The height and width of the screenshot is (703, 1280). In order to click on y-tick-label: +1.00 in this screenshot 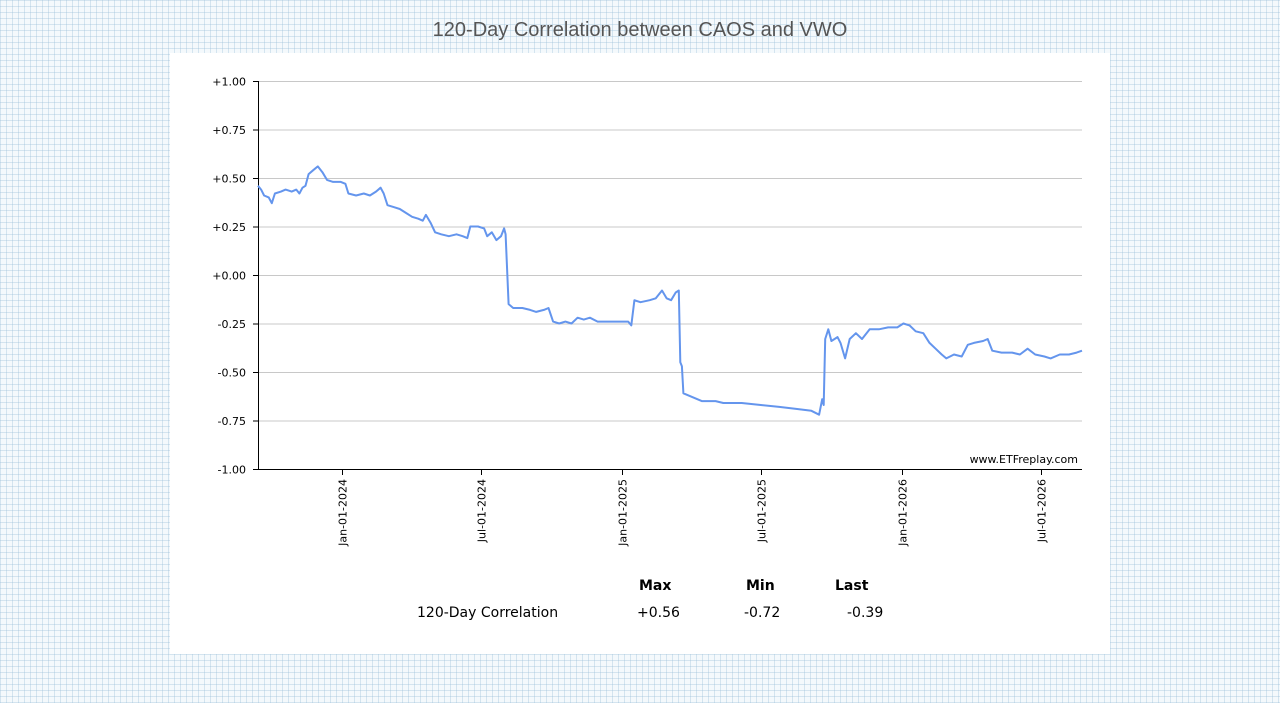, I will do `click(229, 82)`.